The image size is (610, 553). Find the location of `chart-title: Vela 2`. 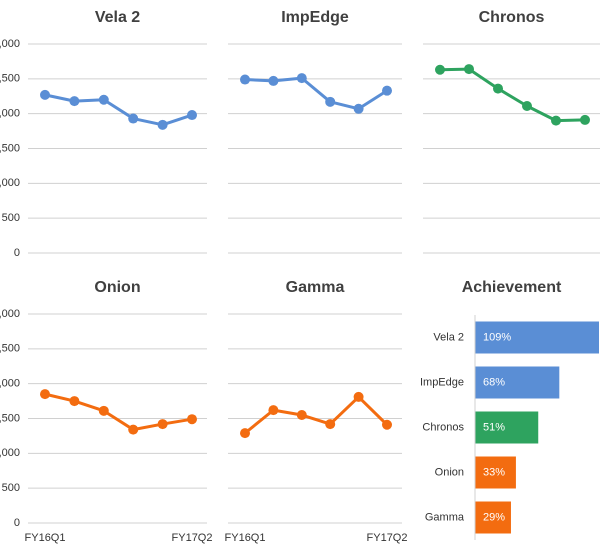

chart-title: Vela 2 is located at coordinates (117, 17).